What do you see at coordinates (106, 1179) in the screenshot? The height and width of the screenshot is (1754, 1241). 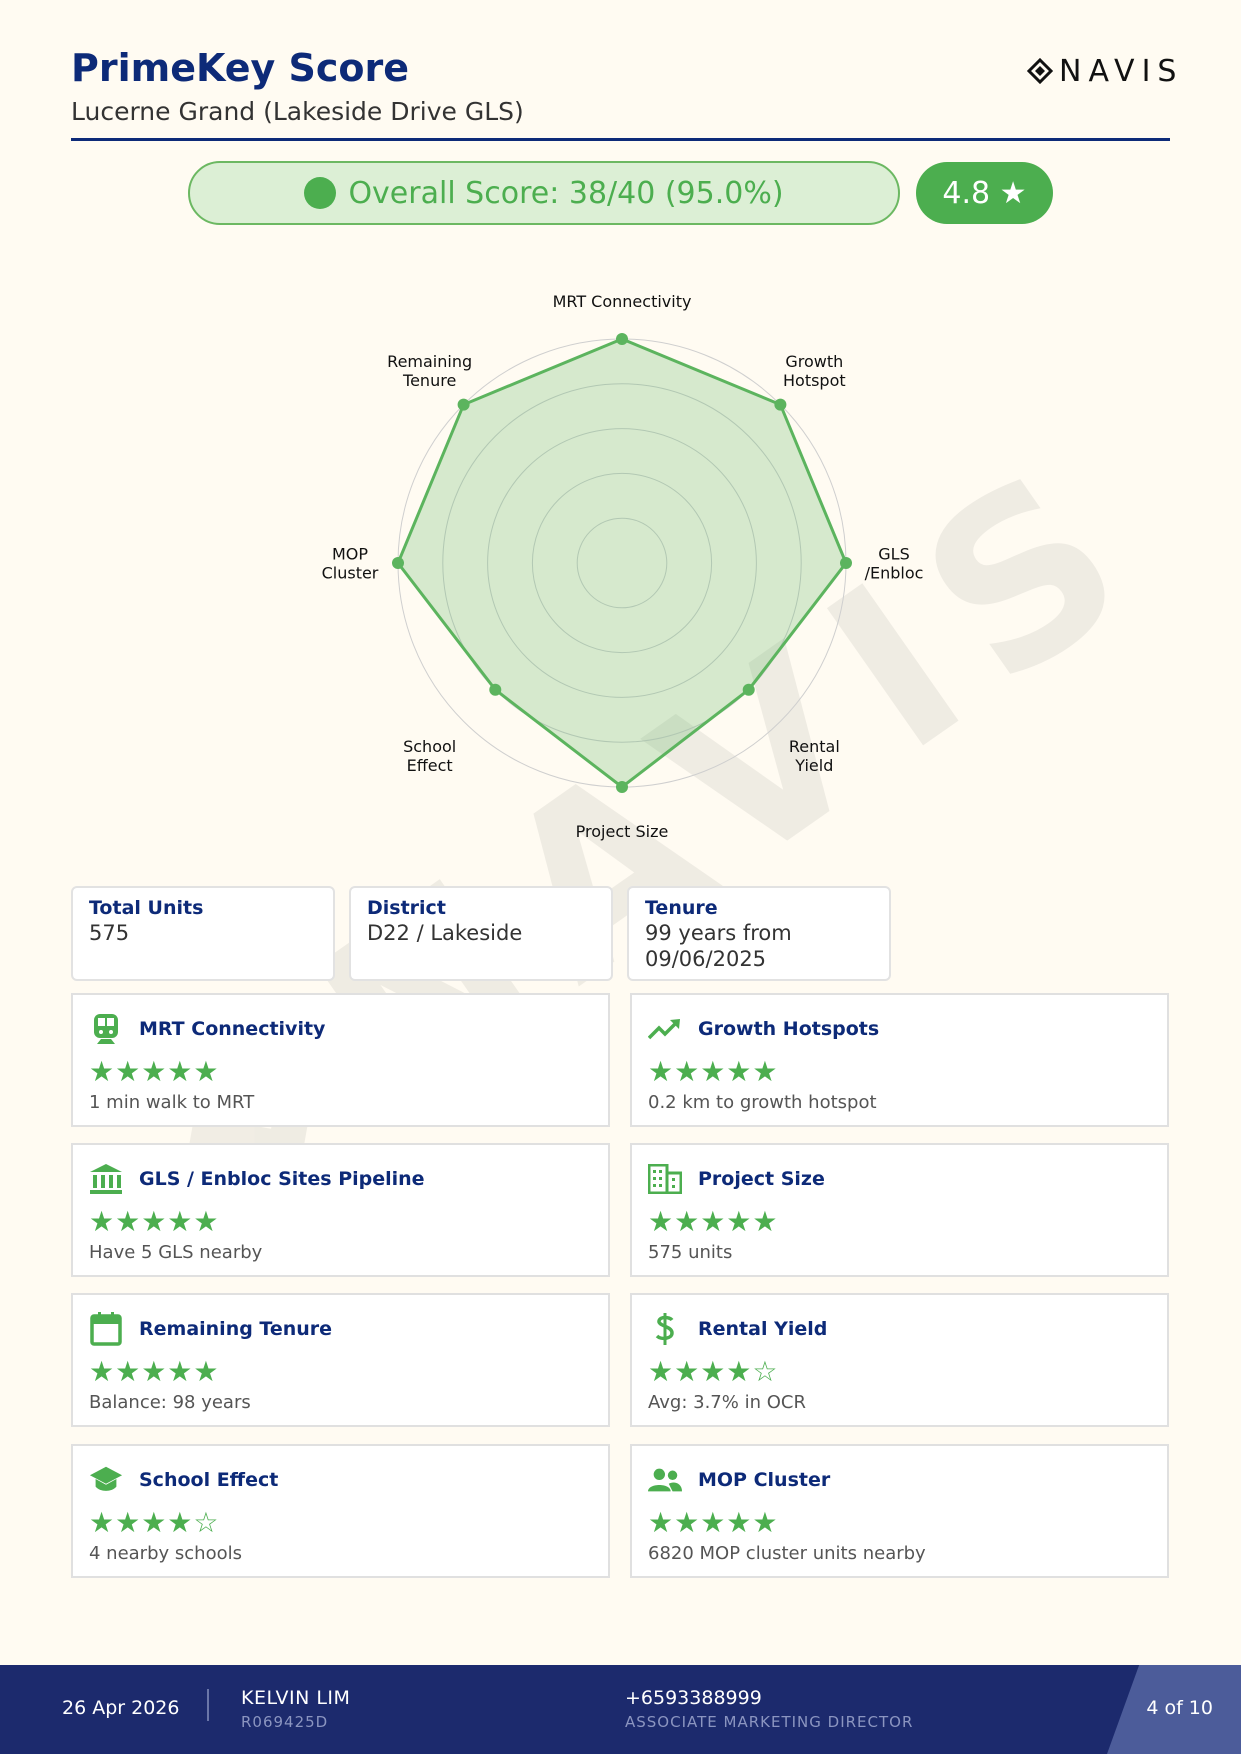 I see `bank-icon` at bounding box center [106, 1179].